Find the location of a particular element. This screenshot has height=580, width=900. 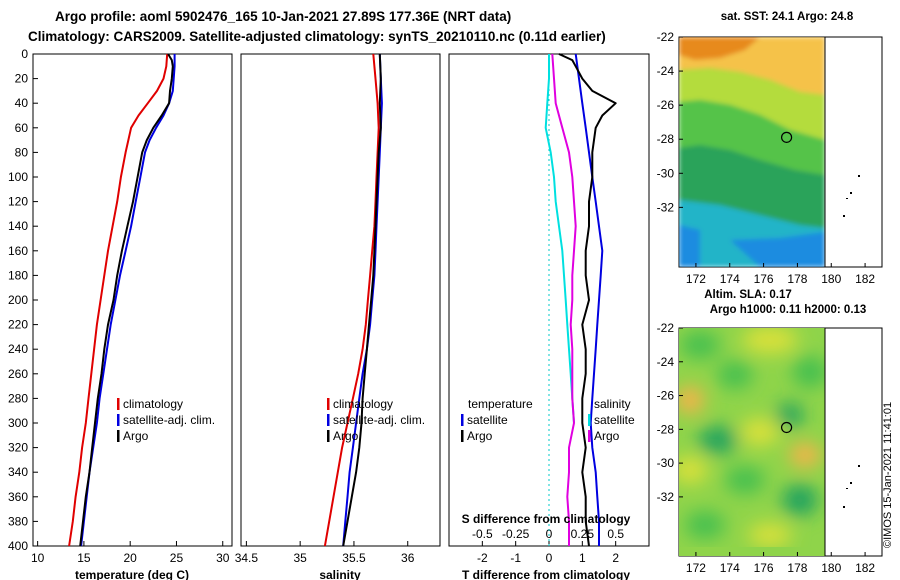

sst-map-axes: 172 174 176 178 180 182 -22 -24 -26 -28 -30 -32 is located at coordinates (766, 158).